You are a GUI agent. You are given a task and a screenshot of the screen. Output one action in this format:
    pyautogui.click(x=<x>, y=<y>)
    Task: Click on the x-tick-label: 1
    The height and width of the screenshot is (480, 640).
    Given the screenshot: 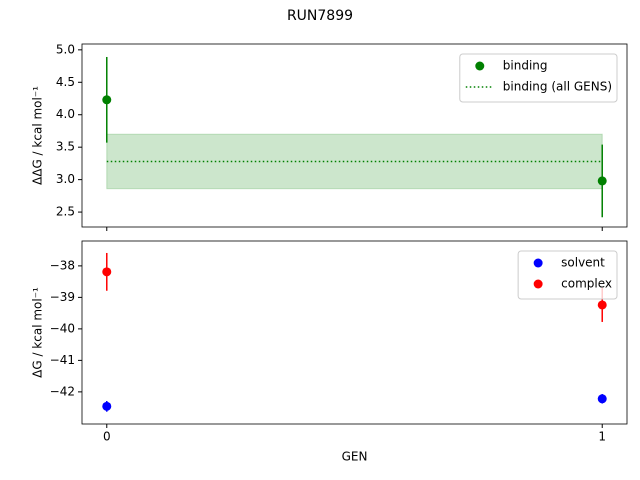 What is the action you would take?
    pyautogui.click(x=602, y=437)
    